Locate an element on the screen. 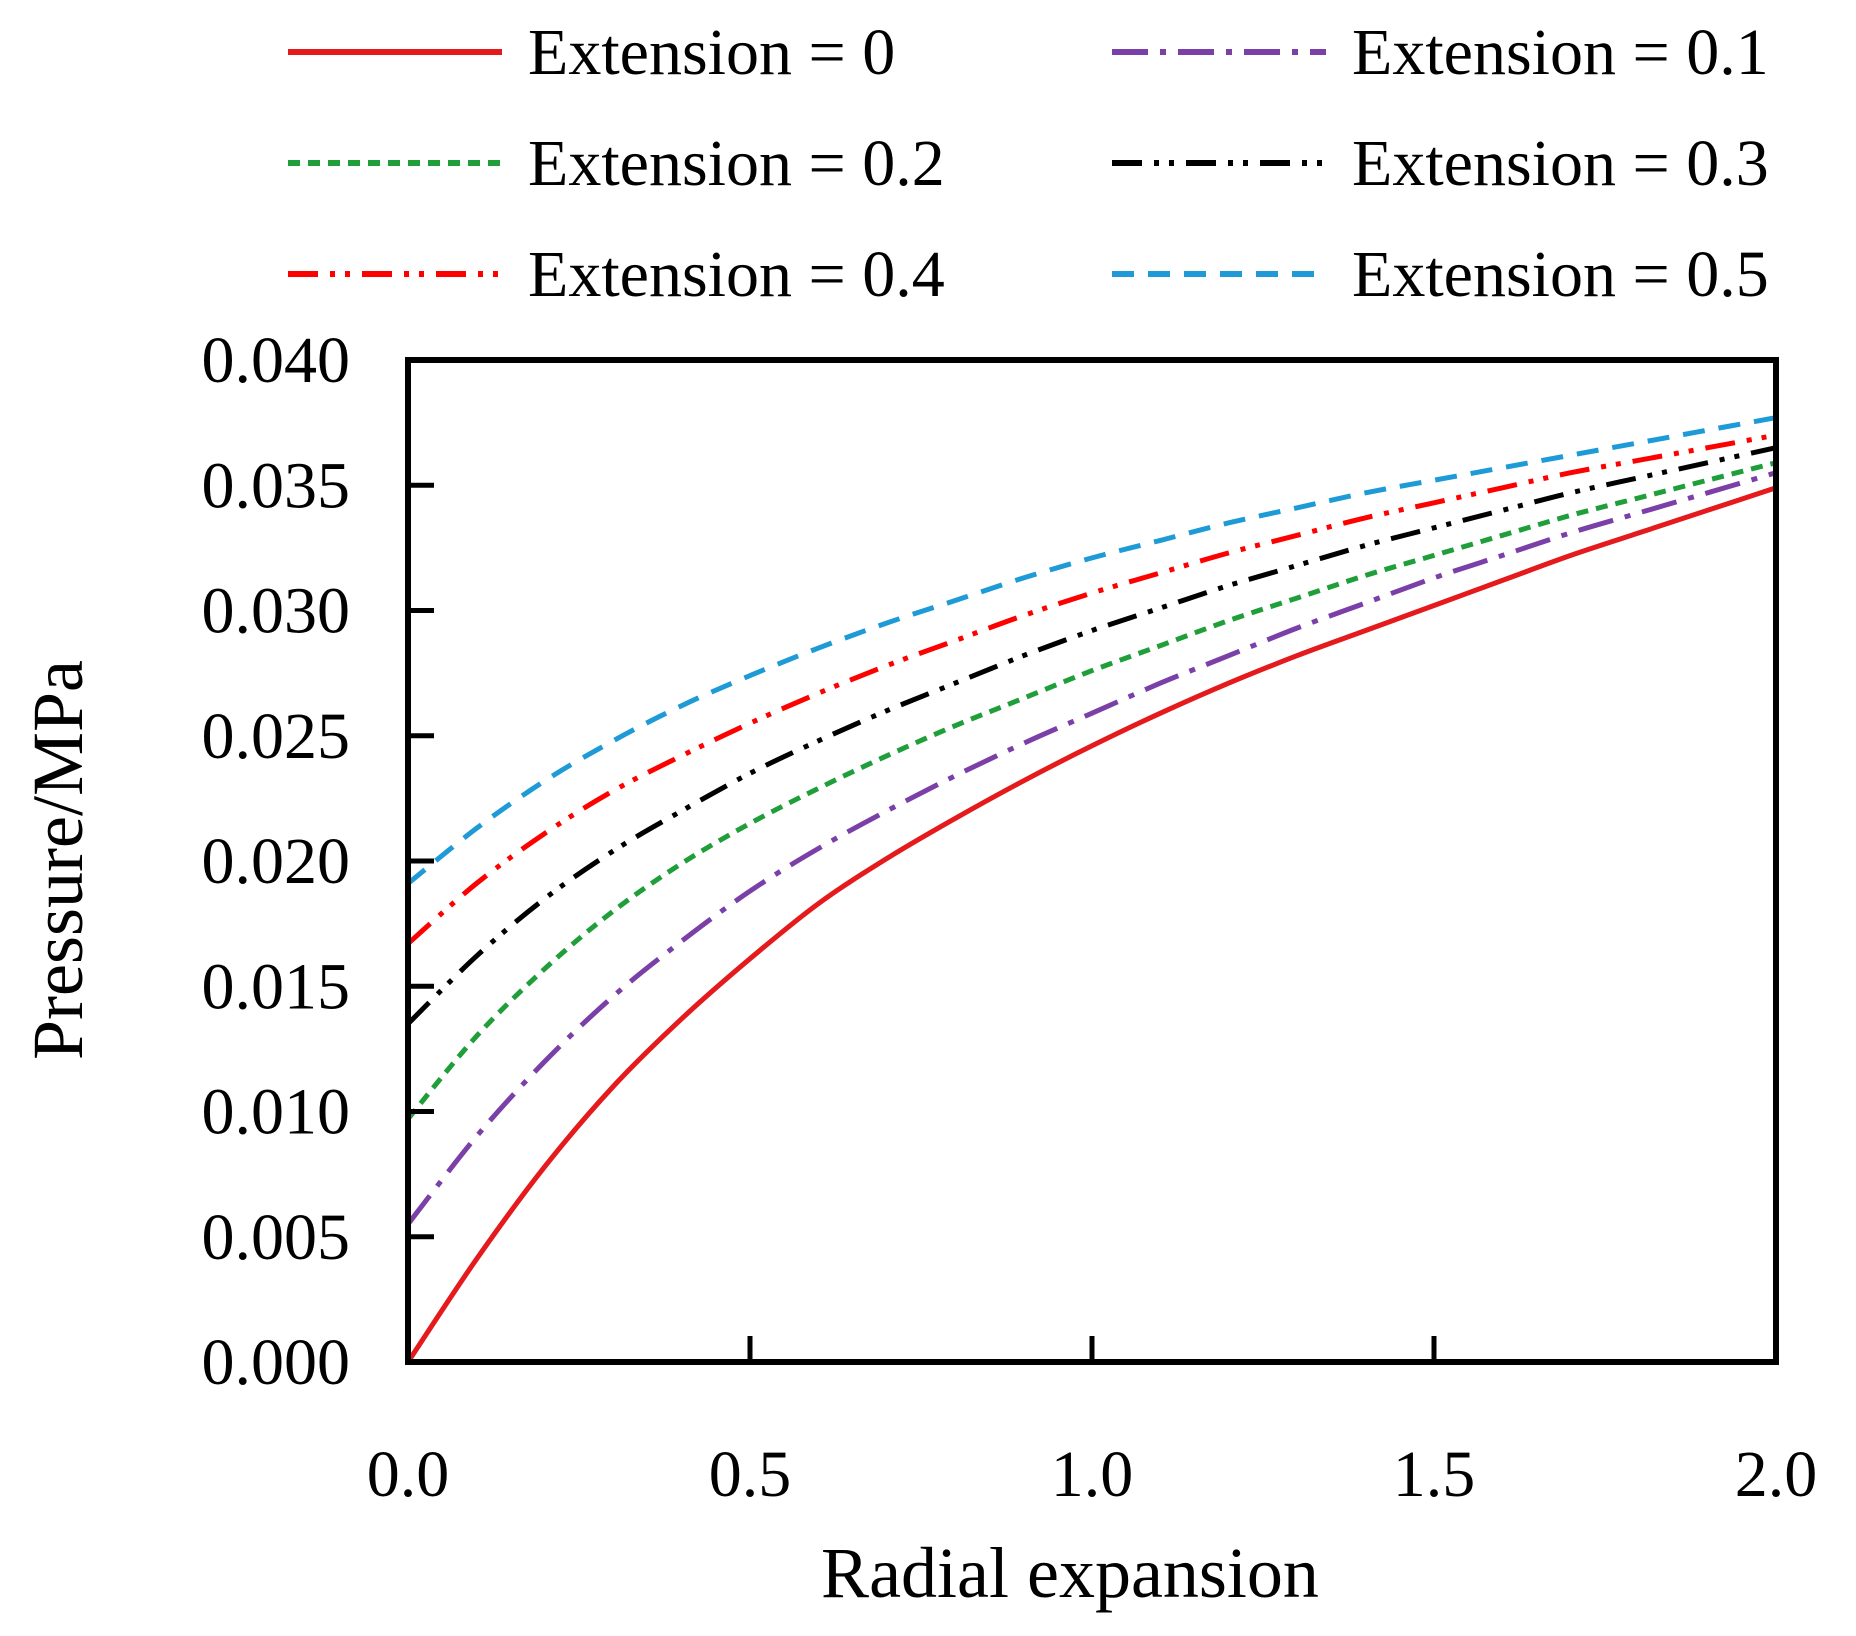  x-tick-label: 1.0 is located at coordinates (1092, 1474).